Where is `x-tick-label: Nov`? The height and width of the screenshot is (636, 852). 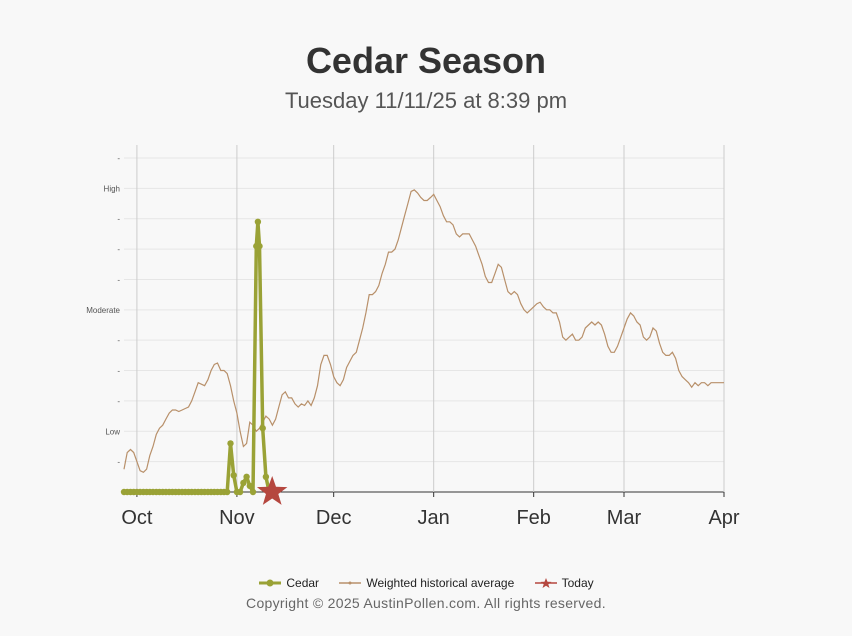
x-tick-label: Nov is located at coordinates (237, 518).